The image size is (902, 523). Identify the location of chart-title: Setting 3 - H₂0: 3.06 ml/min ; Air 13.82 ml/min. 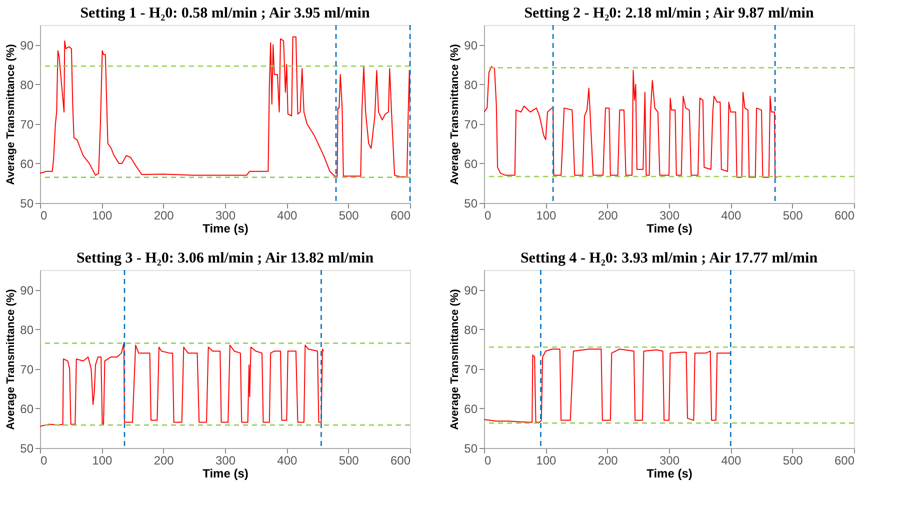
(225, 258).